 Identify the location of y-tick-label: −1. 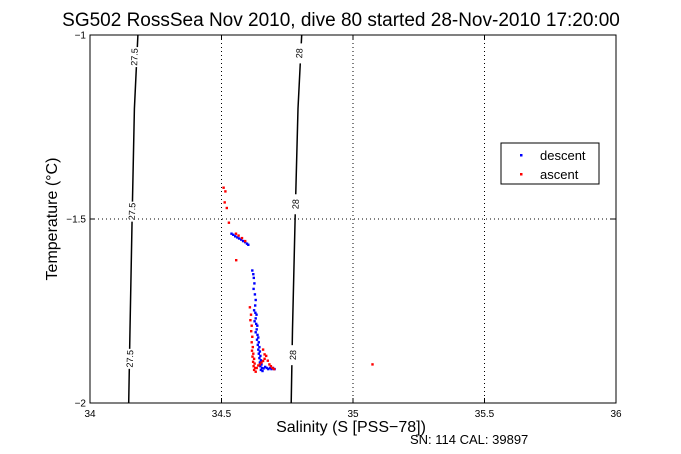
(81, 36).